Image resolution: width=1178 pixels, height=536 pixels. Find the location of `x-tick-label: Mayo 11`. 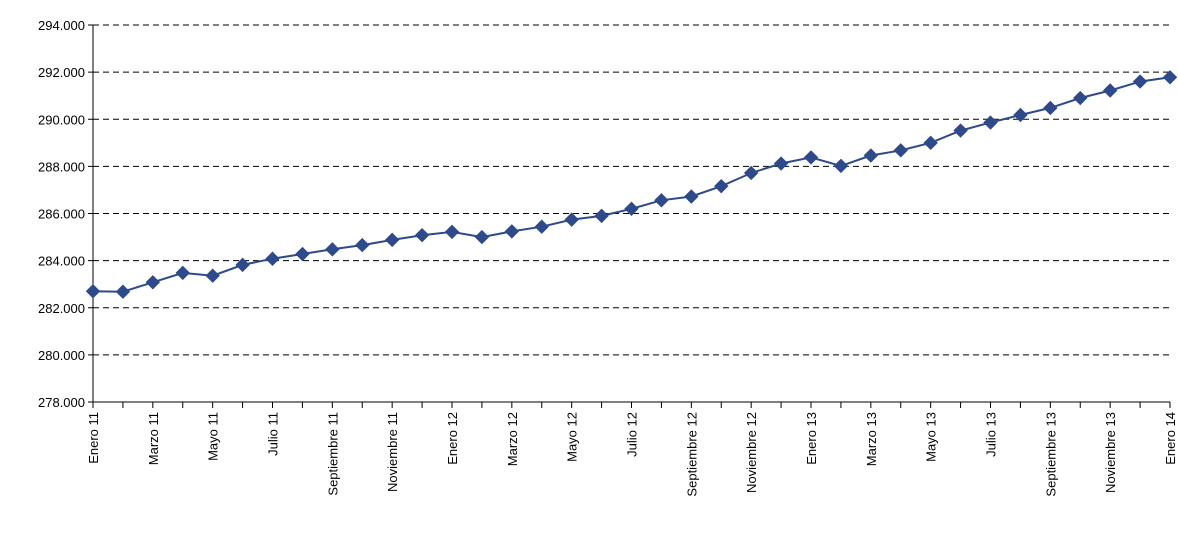

x-tick-label: Mayo 11 is located at coordinates (213, 436).